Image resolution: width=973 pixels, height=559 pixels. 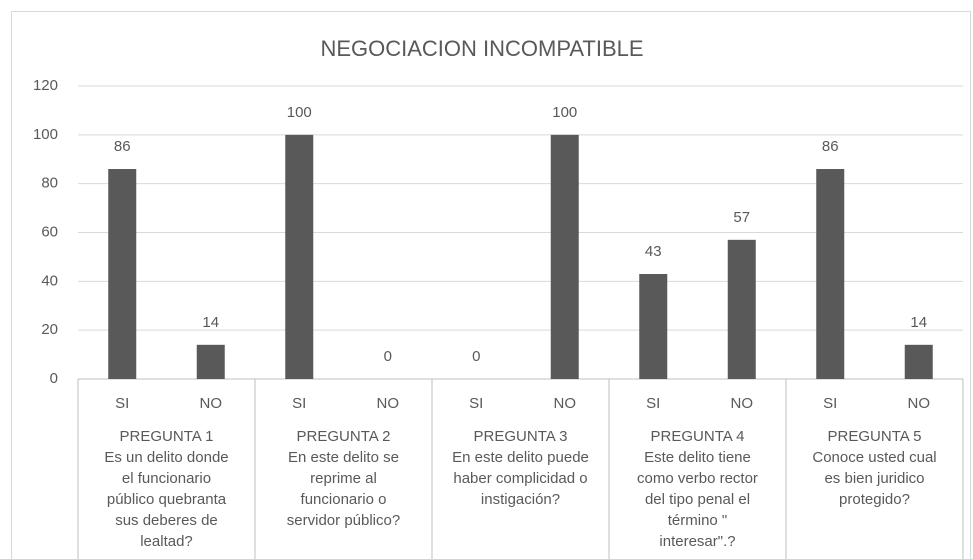 What do you see at coordinates (49, 280) in the screenshot?
I see `y-tick-label: 40` at bounding box center [49, 280].